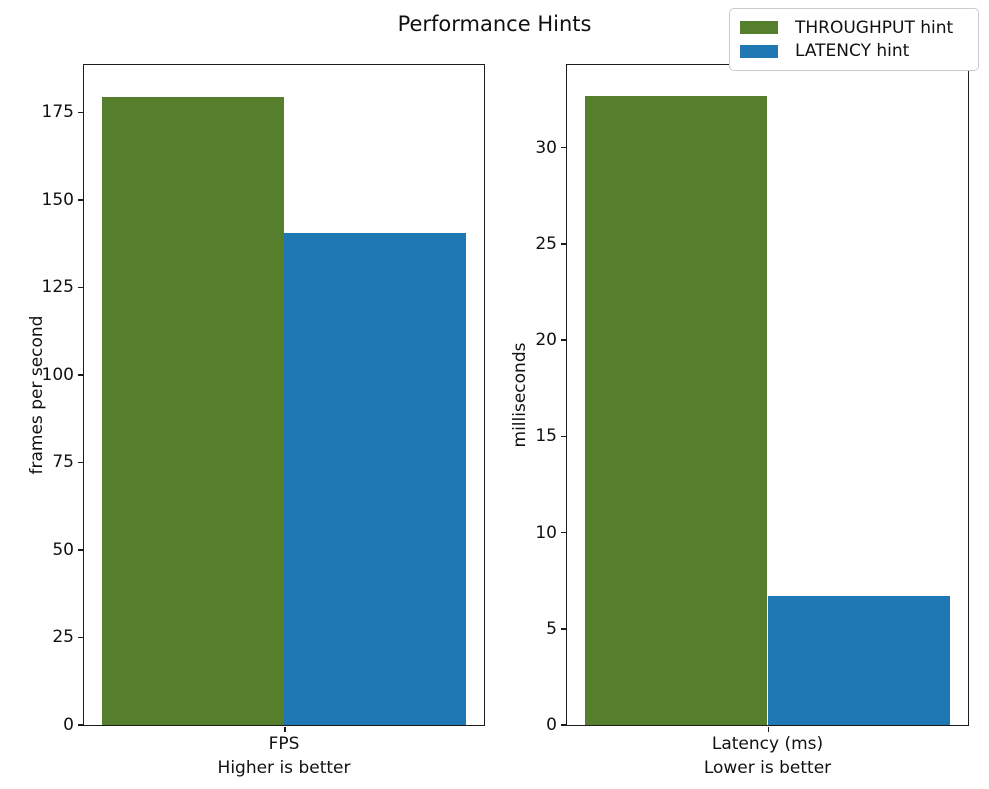  I want to click on y-tick-label: 30, so click(546, 147).